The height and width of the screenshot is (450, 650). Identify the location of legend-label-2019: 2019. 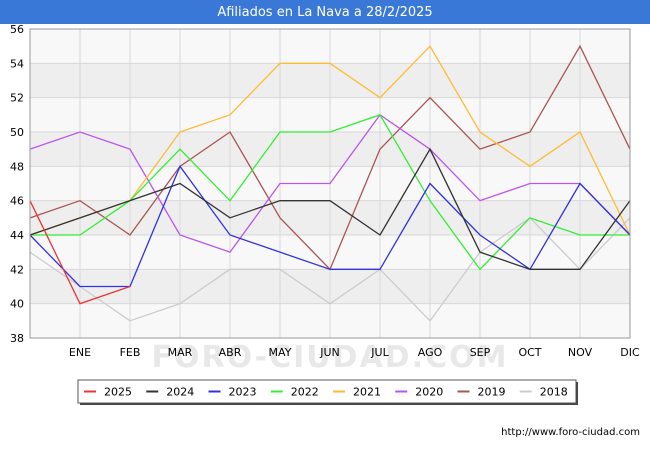
(492, 392).